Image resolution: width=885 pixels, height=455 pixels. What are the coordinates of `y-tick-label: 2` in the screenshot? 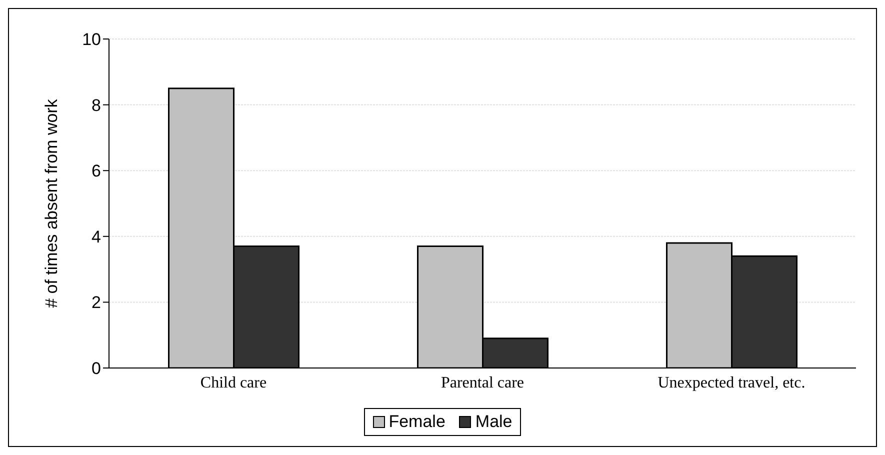 It's located at (96, 302).